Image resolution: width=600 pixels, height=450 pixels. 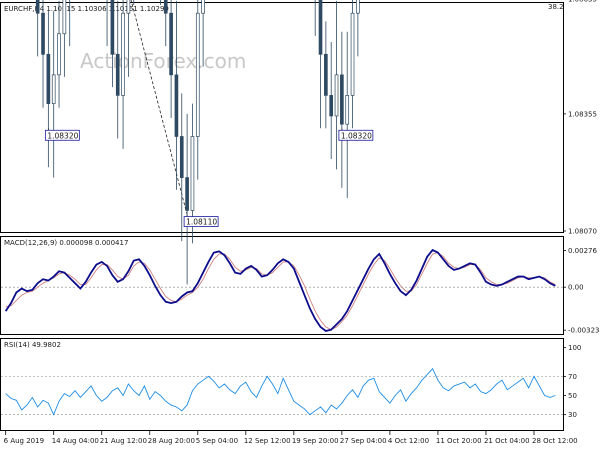 I want to click on x-tick-label: 27 Sep 04:00, so click(x=363, y=441).